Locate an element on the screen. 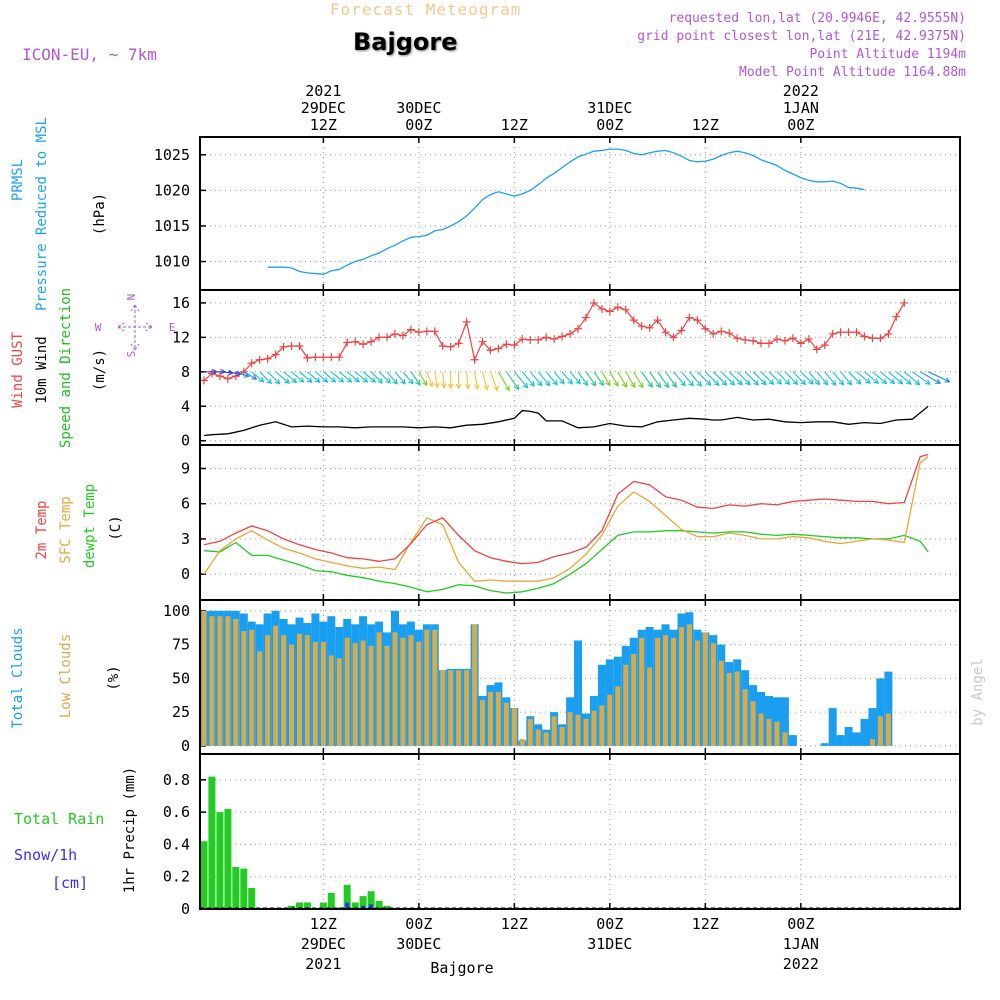  y-tick-label: 6 is located at coordinates (185, 504).